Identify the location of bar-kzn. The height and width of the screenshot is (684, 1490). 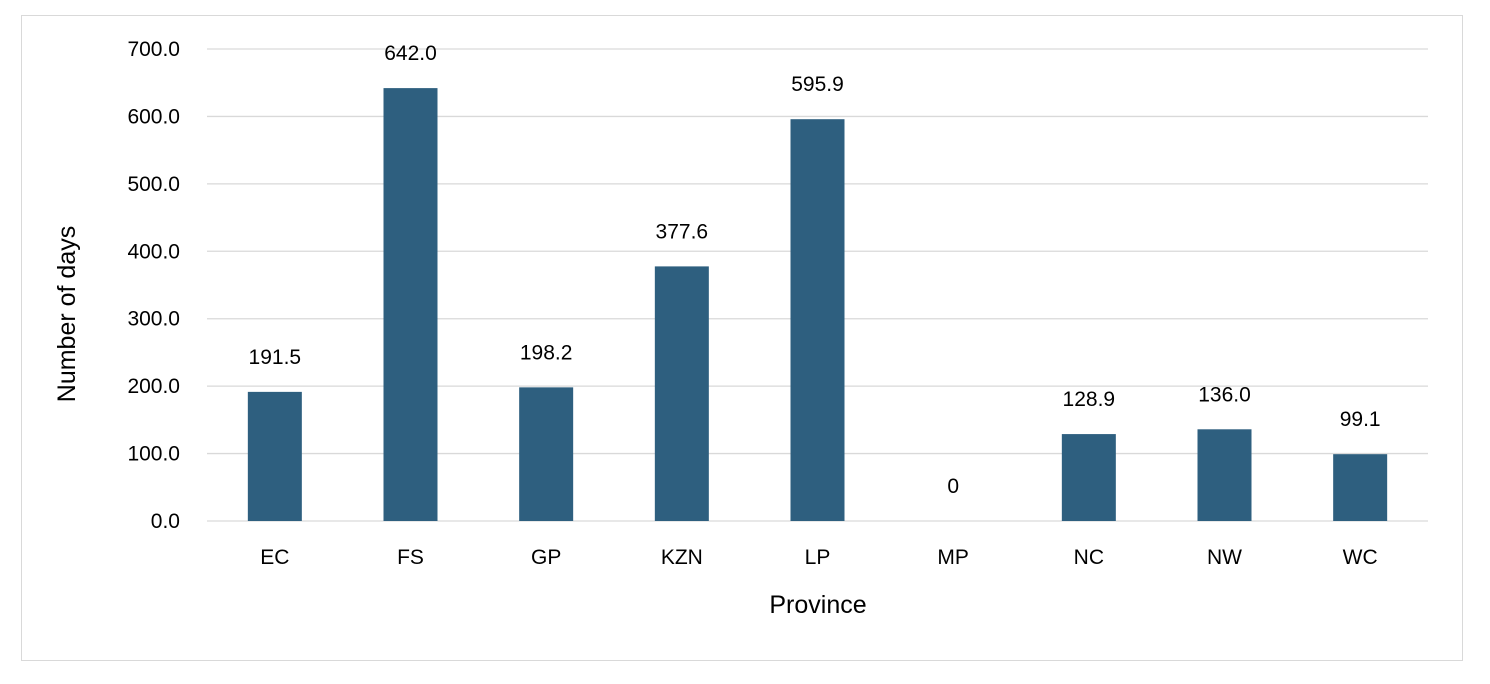
(681, 393).